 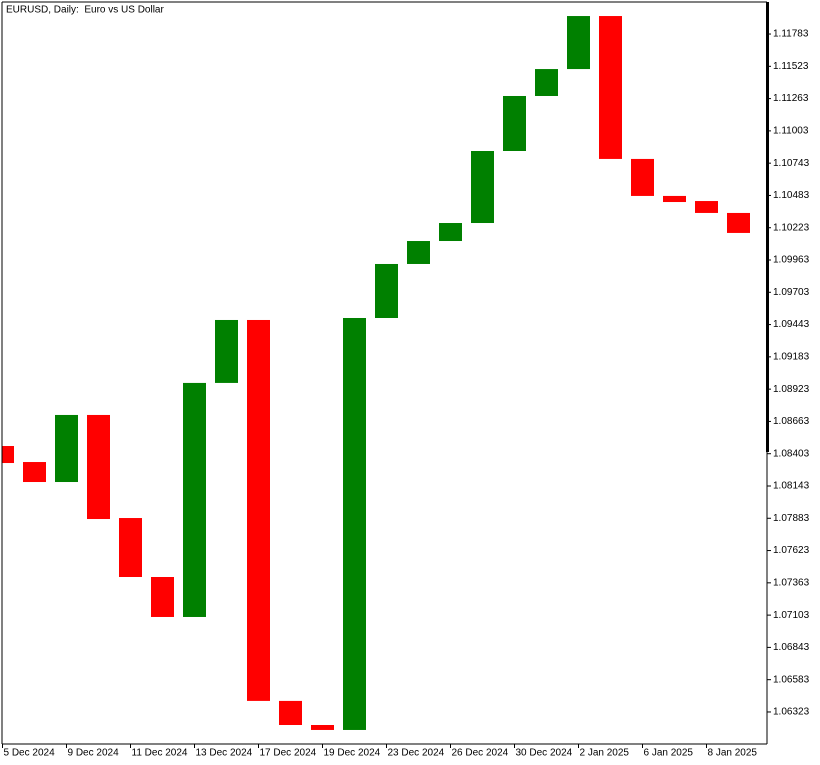 What do you see at coordinates (791, 582) in the screenshot?
I see `y-tick-label: 1.07363` at bounding box center [791, 582].